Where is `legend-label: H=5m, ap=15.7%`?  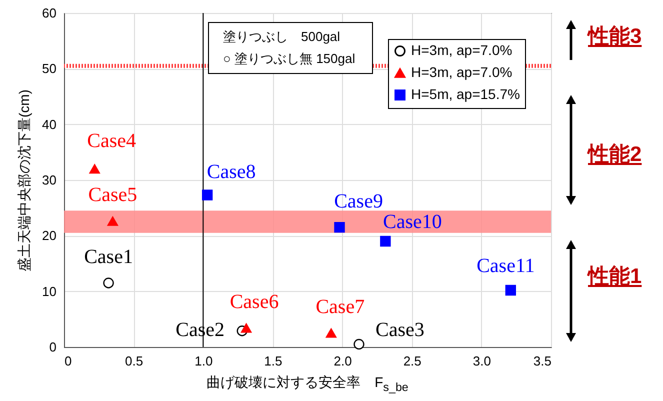 legend-label: H=5m, ap=15.7% is located at coordinates (465, 94).